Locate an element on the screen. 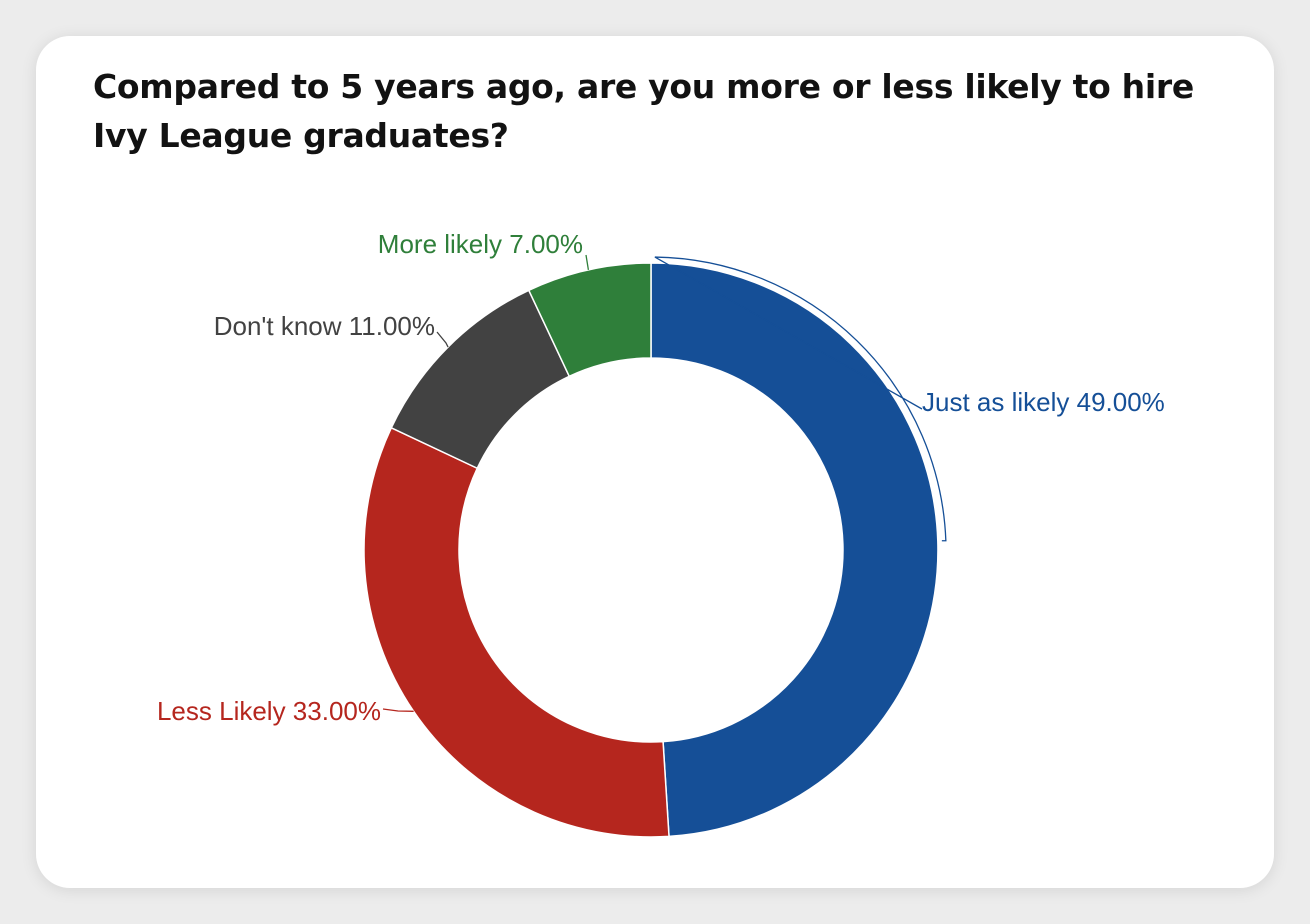 This screenshot has height=924, width=1310. slice-label-more-likely: More likely 7.00% is located at coordinates (480, 244).